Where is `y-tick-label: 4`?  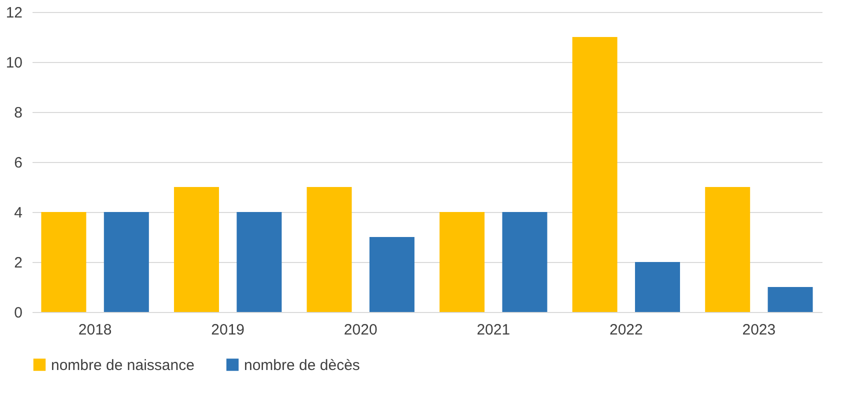 y-tick-label: 4 is located at coordinates (18, 213).